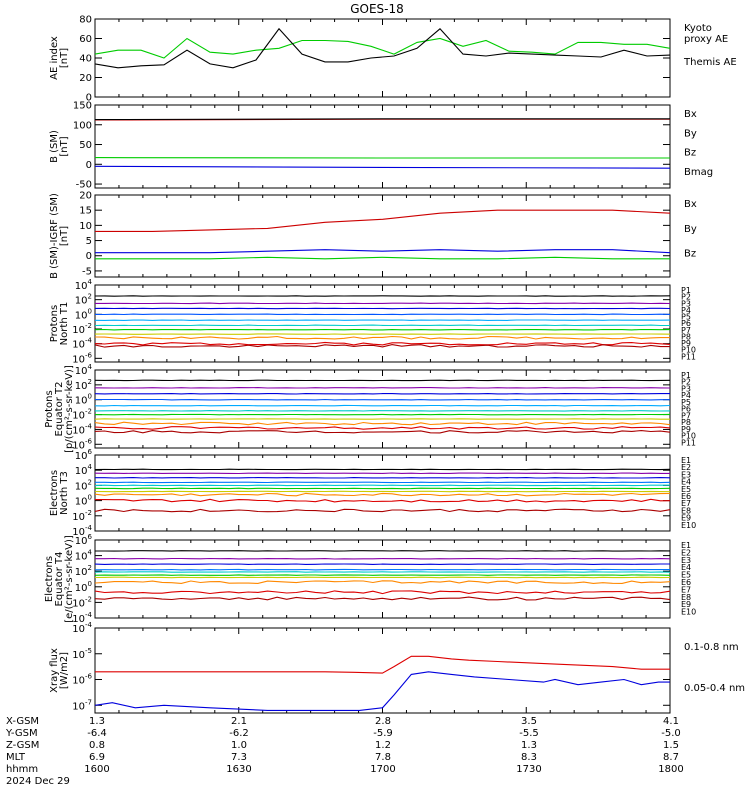 This screenshot has width=750, height=800. Describe the element at coordinates (59, 579) in the screenshot. I see `y-axis-label: Equator T4` at that location.